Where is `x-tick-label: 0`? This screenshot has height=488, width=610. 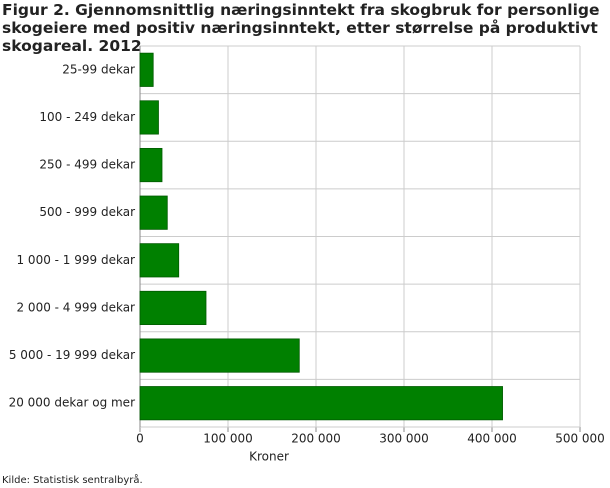
x-tick-label: 0 is located at coordinates (140, 439).